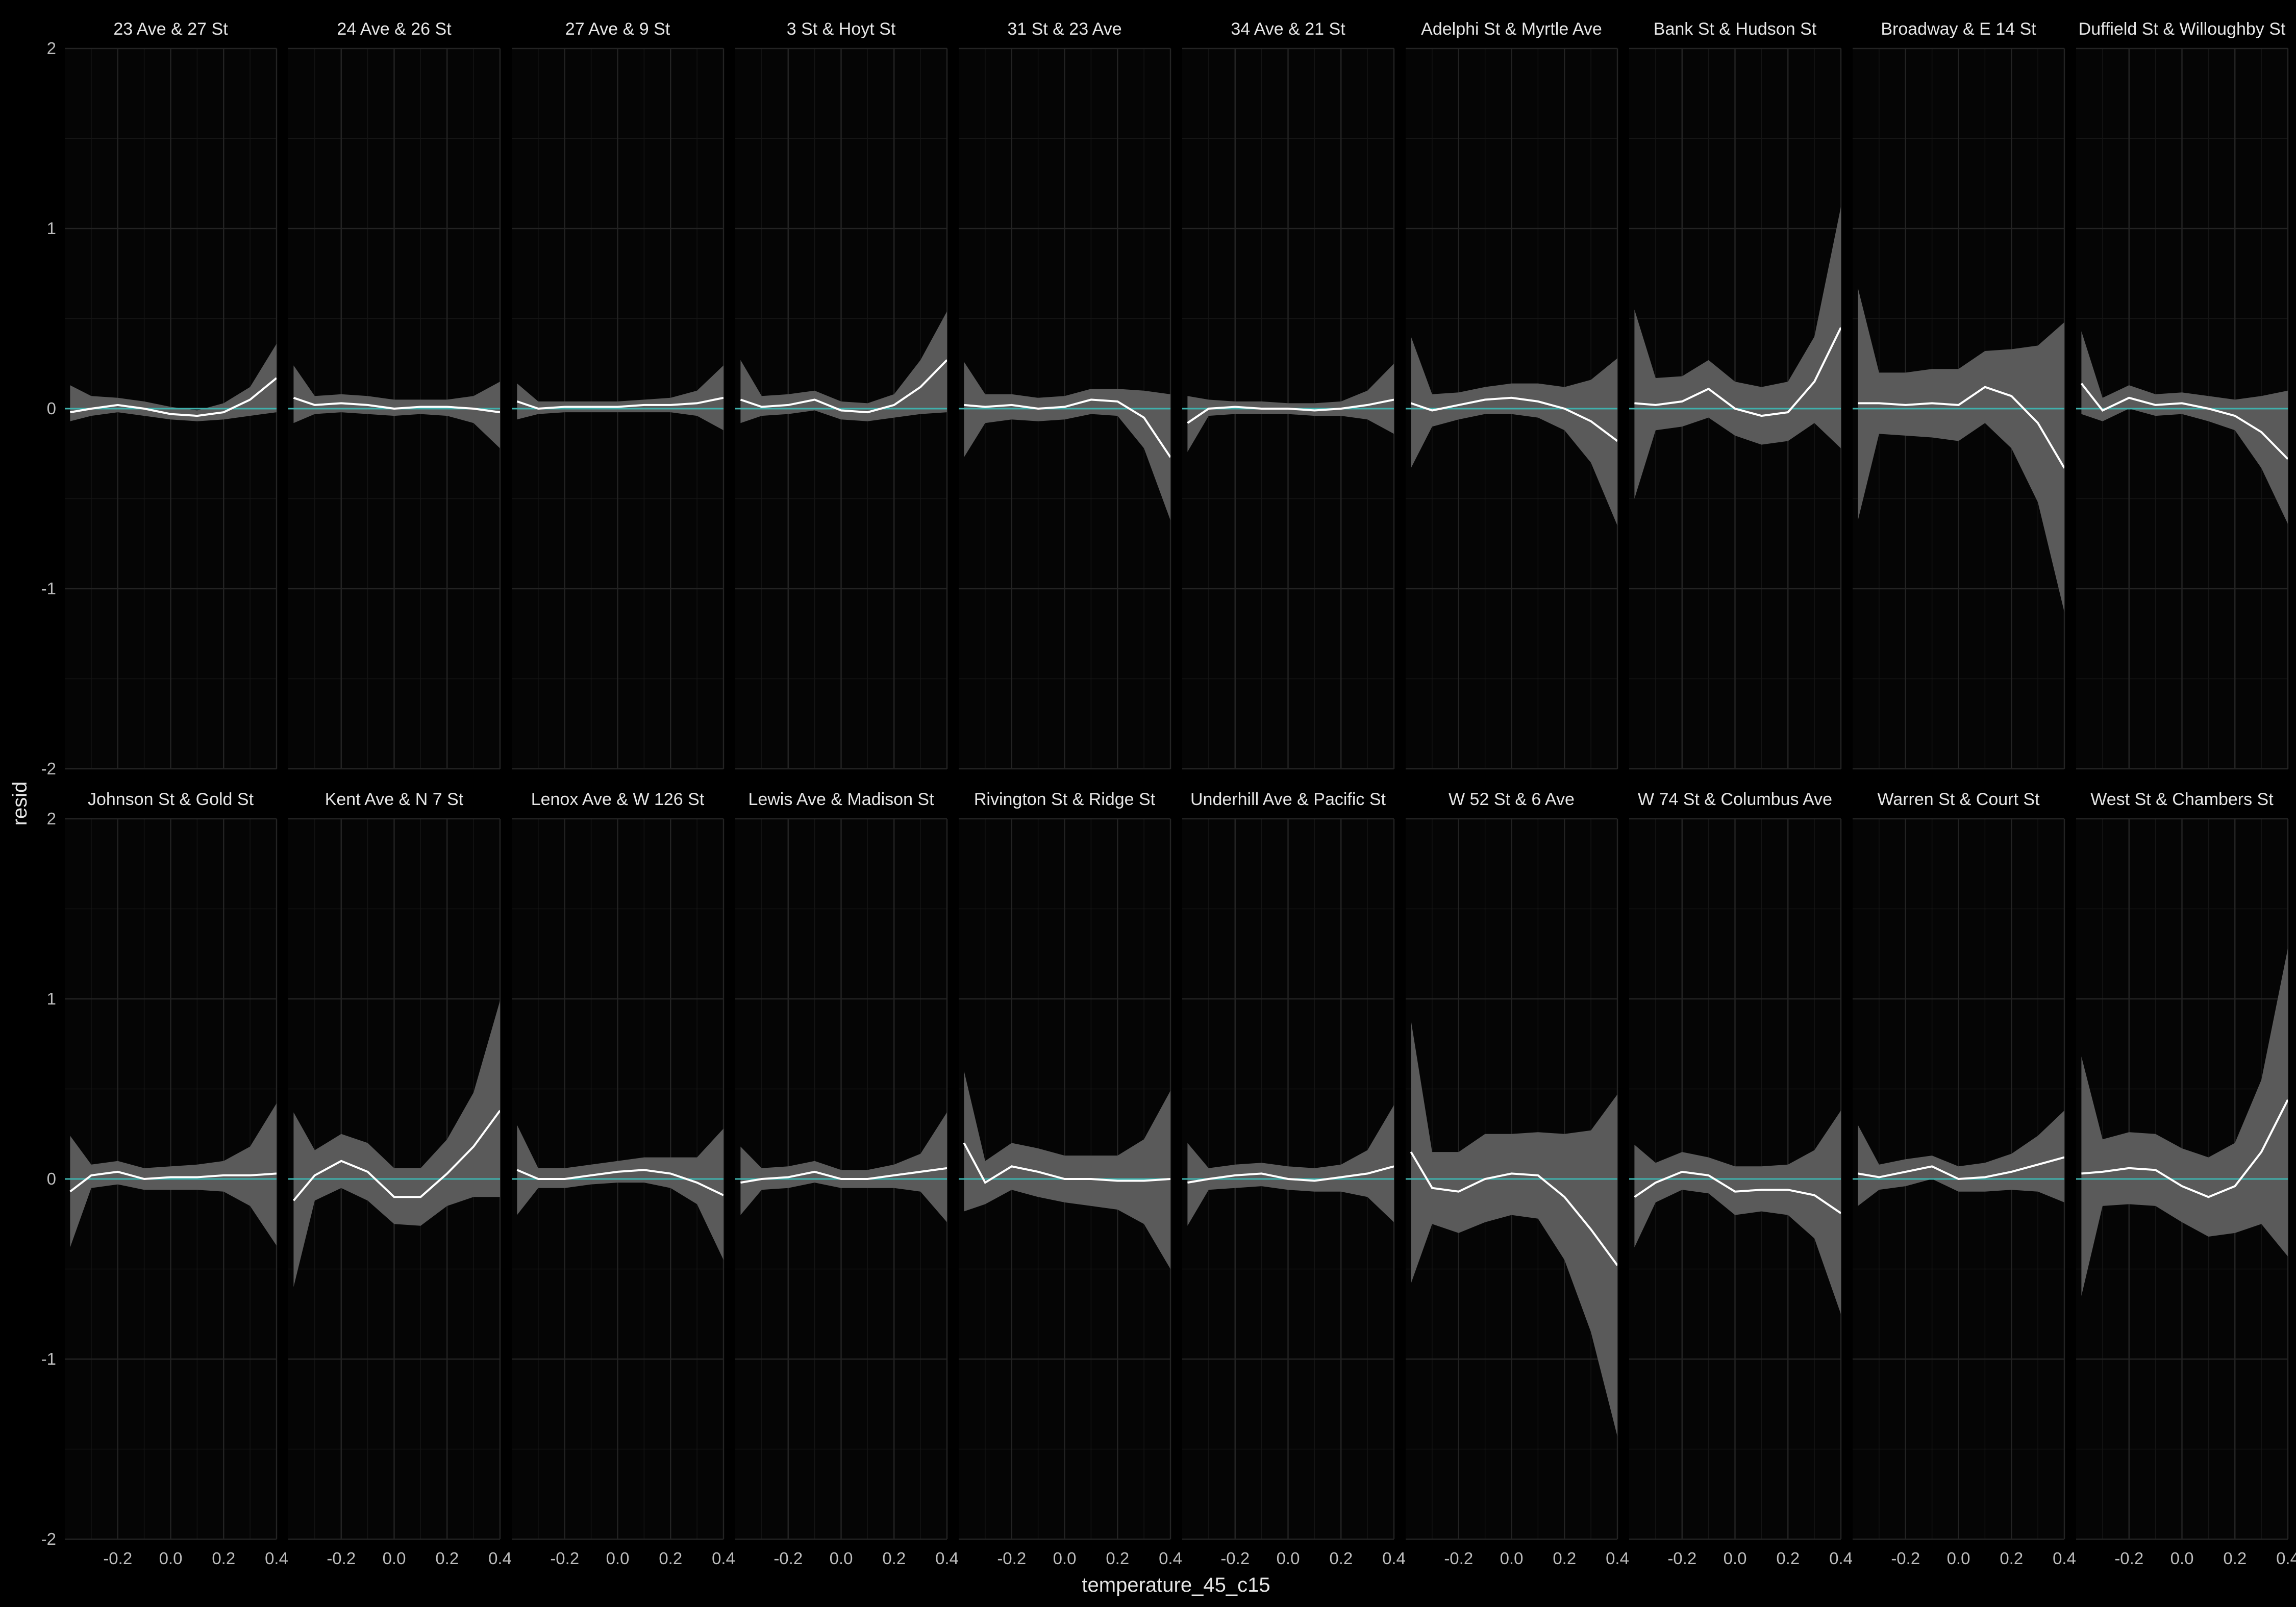 The image size is (2296, 1607). Describe the element at coordinates (841, 799) in the screenshot. I see `facet-title: Lewis Ave & Madison St` at that location.